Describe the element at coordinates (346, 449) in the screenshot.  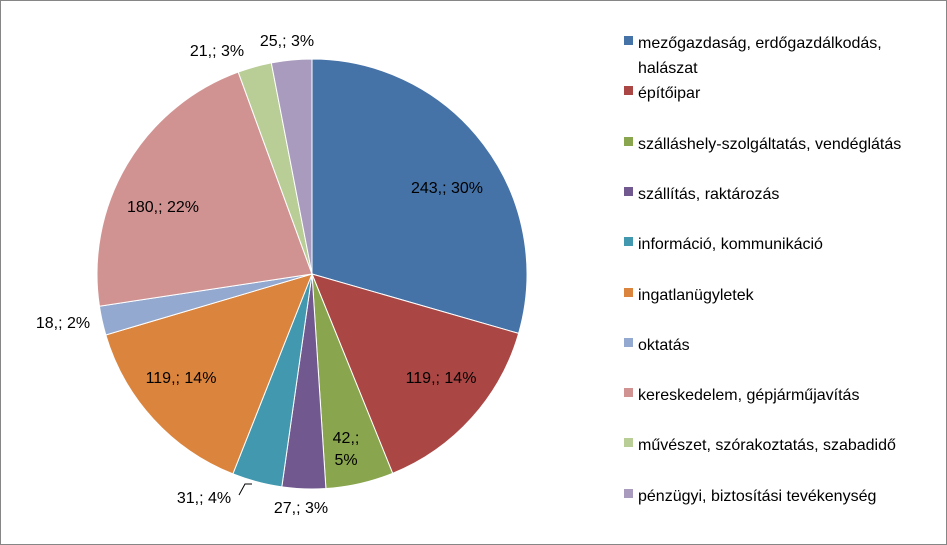
I see `data-label-3: 42,; 5%` at that location.